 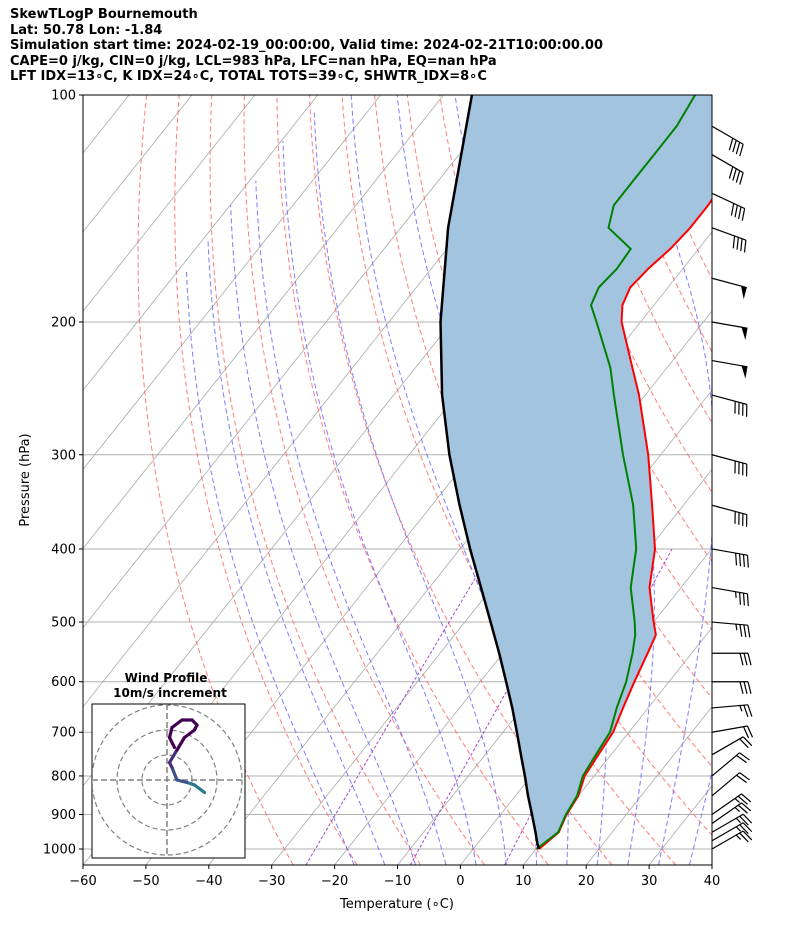 I want to click on y-tick-label: 1000, so click(x=59, y=850).